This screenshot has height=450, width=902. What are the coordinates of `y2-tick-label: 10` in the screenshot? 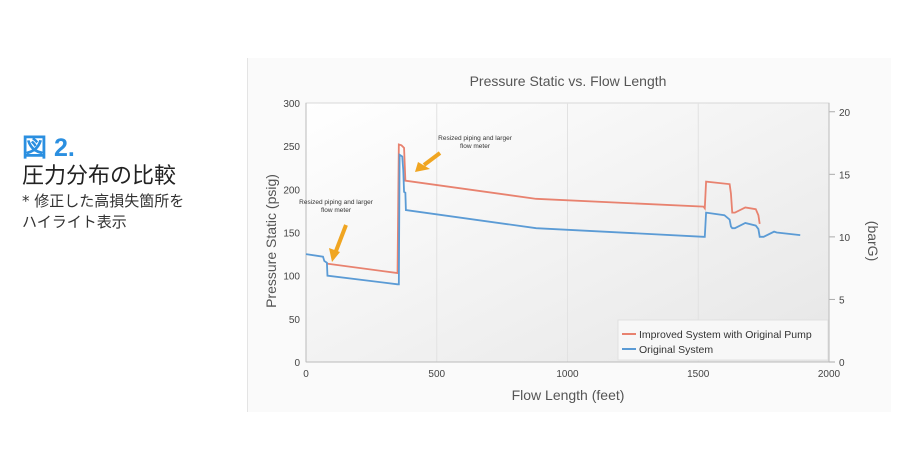 It's located at (845, 238).